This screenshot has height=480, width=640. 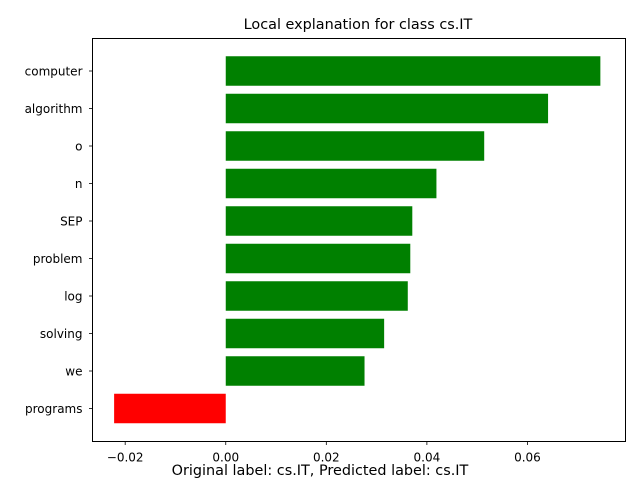 I want to click on y-tick-label: computer, so click(x=54, y=72).